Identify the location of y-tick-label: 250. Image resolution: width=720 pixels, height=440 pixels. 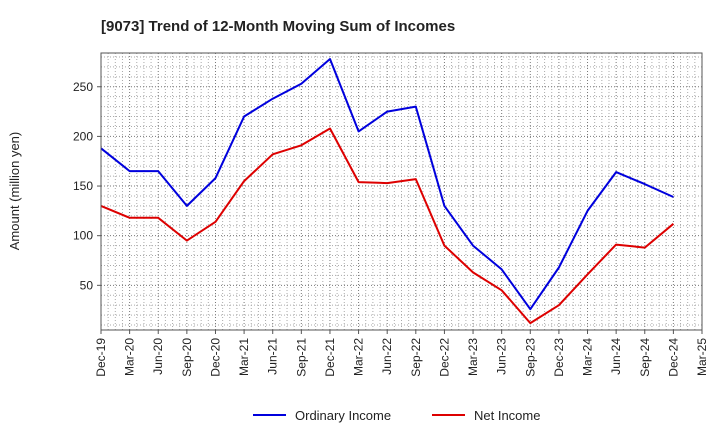
(83, 87).